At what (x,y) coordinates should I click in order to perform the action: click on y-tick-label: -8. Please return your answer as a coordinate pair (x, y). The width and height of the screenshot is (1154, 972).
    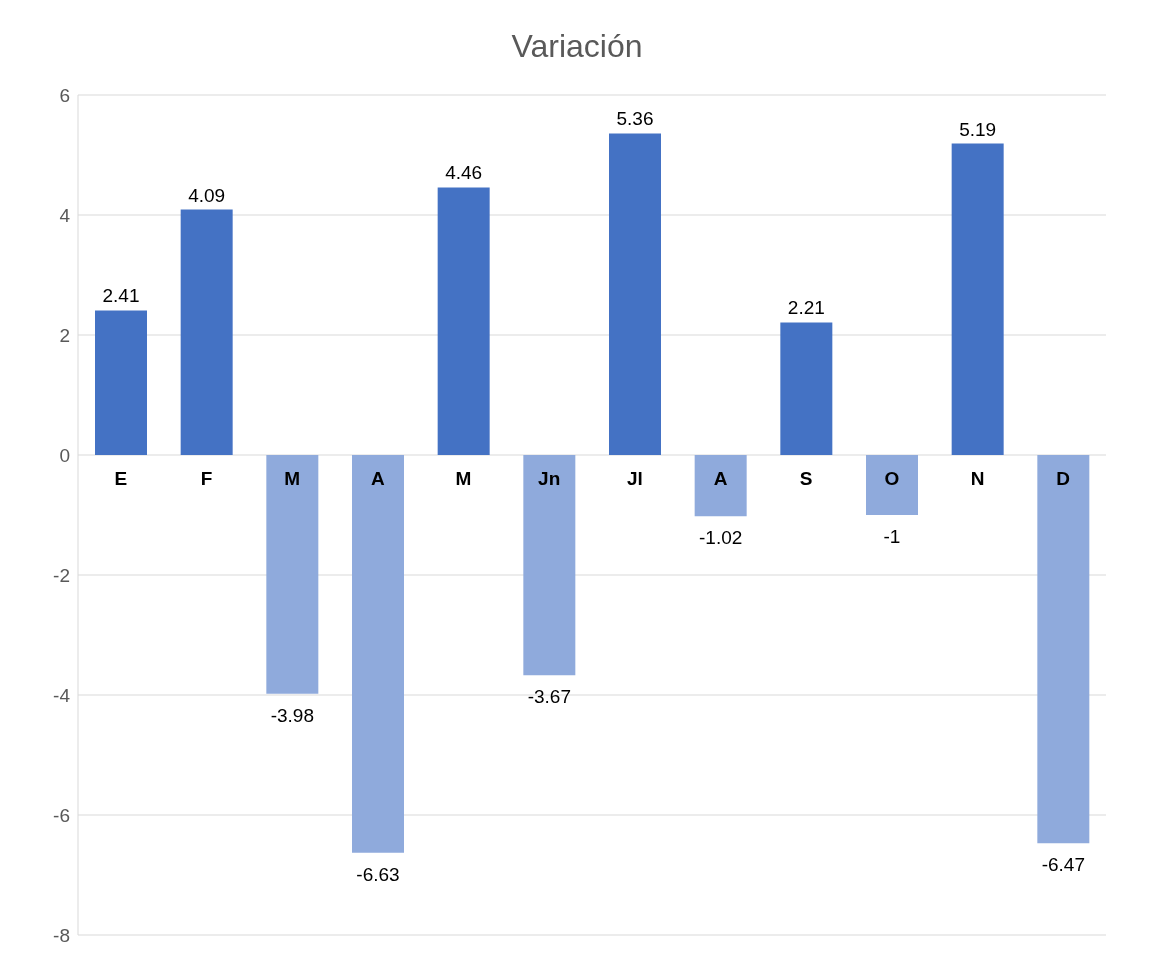
    Looking at the image, I should click on (61, 935).